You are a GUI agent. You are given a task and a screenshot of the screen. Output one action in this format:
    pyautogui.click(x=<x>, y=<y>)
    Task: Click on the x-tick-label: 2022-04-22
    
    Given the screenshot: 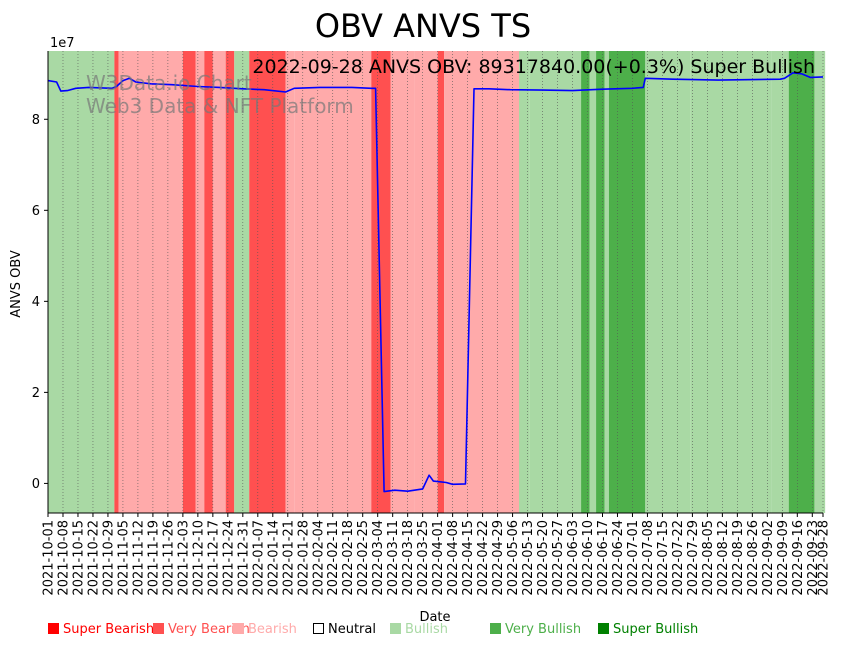 What is the action you would take?
    pyautogui.click(x=483, y=558)
    